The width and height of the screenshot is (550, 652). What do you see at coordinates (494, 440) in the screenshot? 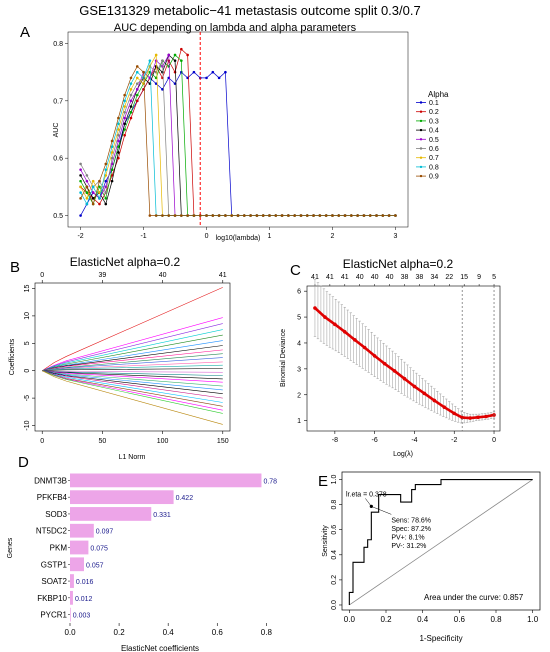
I see `panel-c-xtick-label: 0` at bounding box center [494, 440].